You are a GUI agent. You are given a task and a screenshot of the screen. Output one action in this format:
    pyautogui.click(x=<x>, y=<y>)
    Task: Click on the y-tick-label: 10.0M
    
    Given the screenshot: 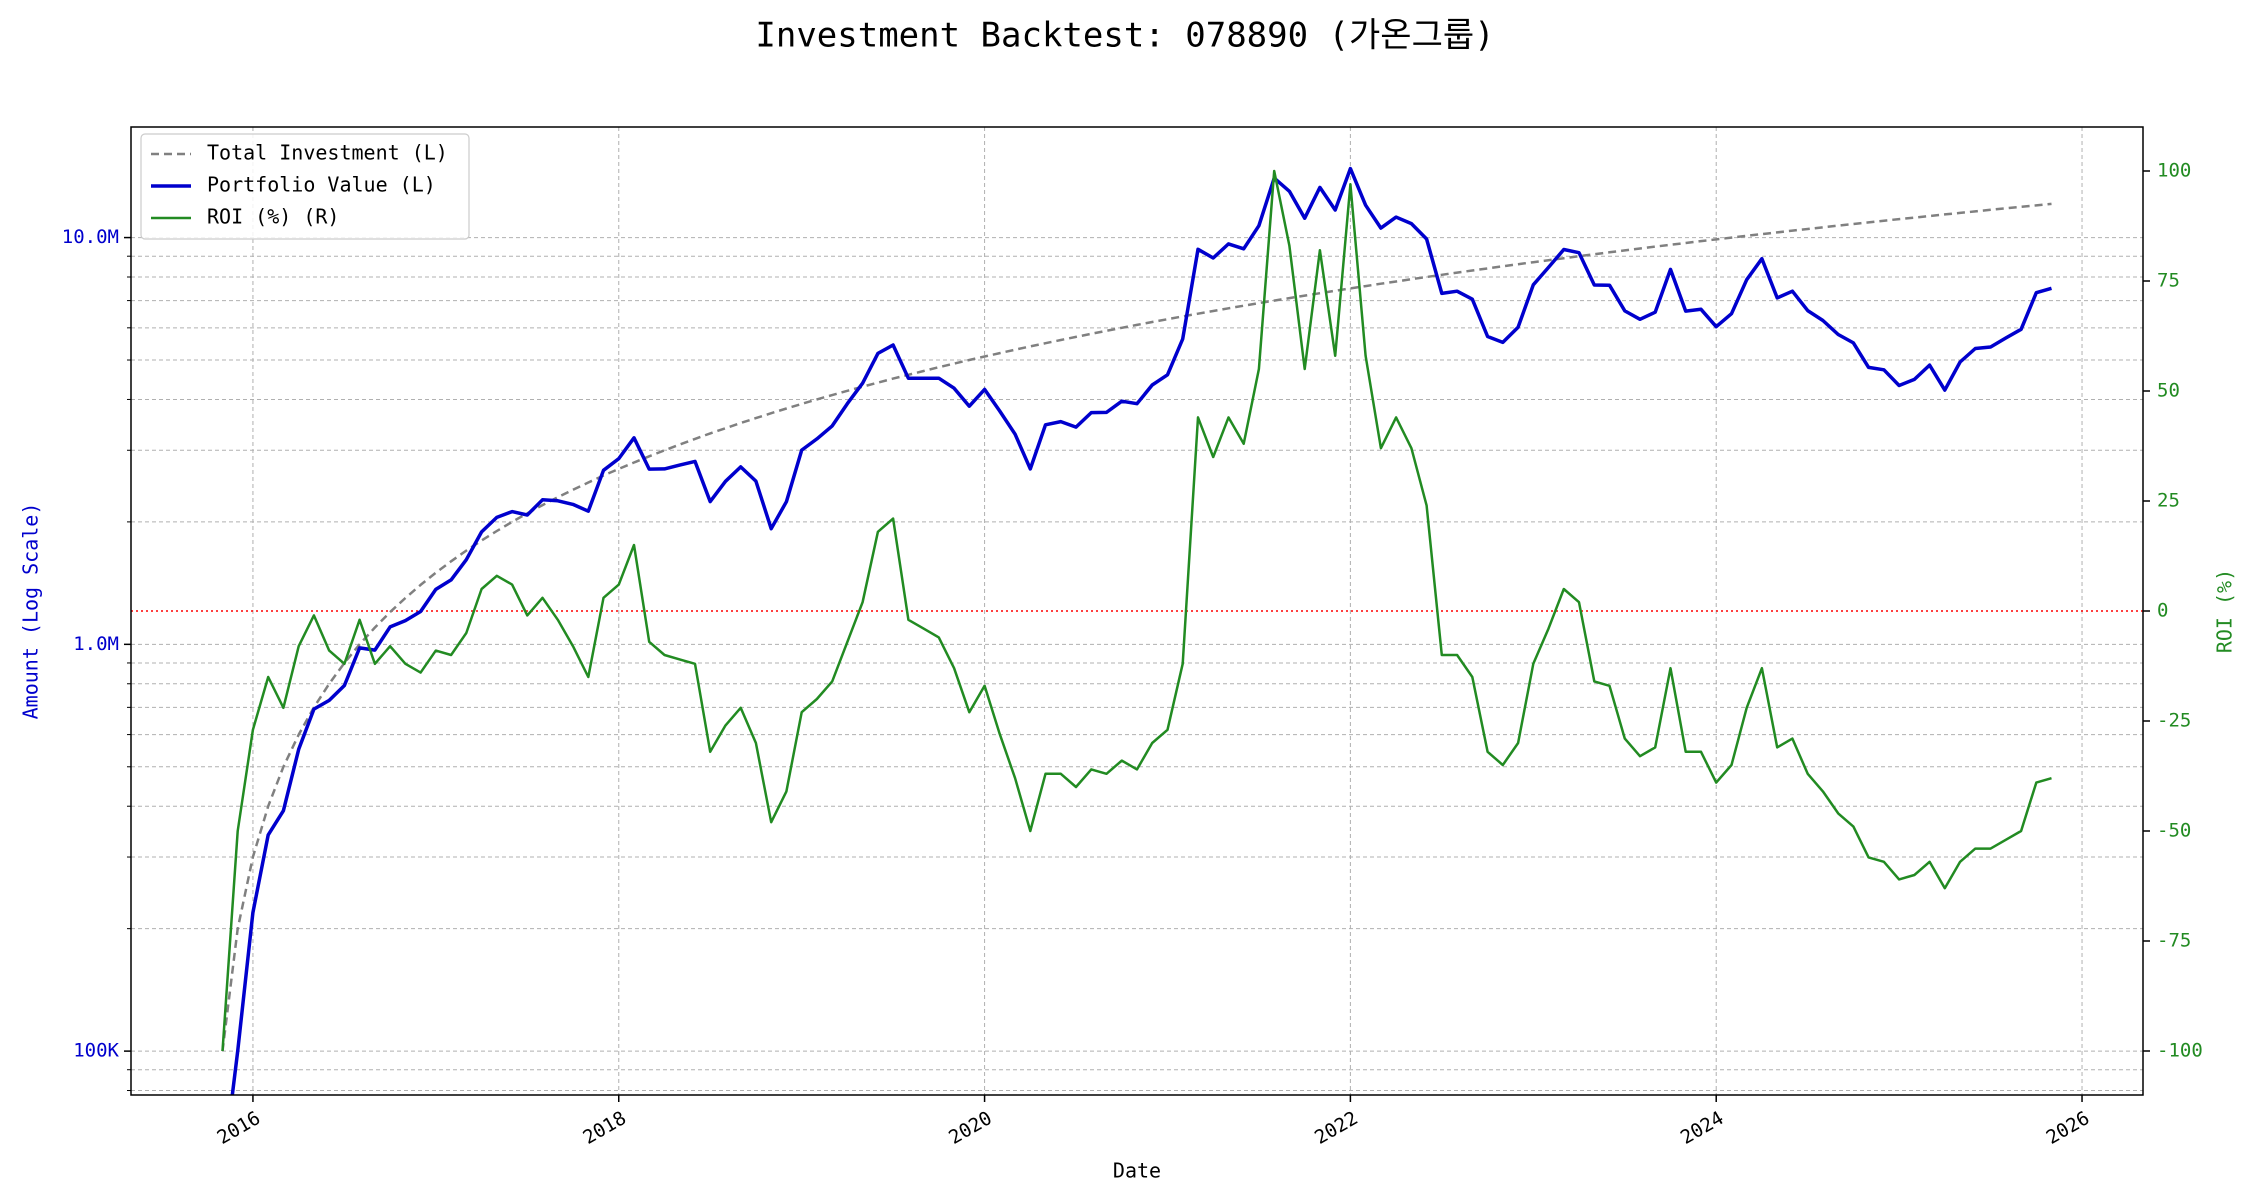 What is the action you would take?
    pyautogui.click(x=90, y=237)
    